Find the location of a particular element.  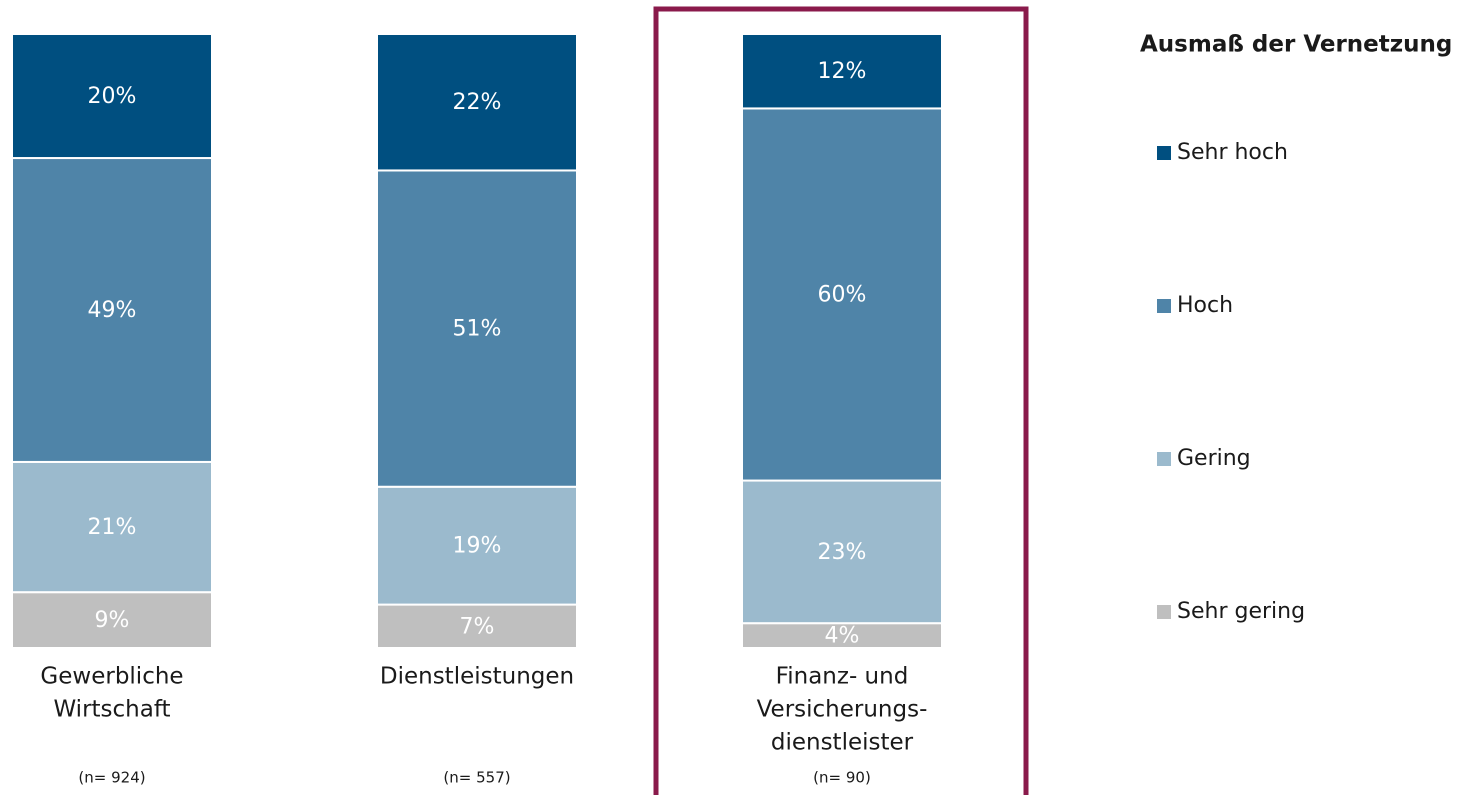

sample-label: (n= 924) is located at coordinates (111, 778).